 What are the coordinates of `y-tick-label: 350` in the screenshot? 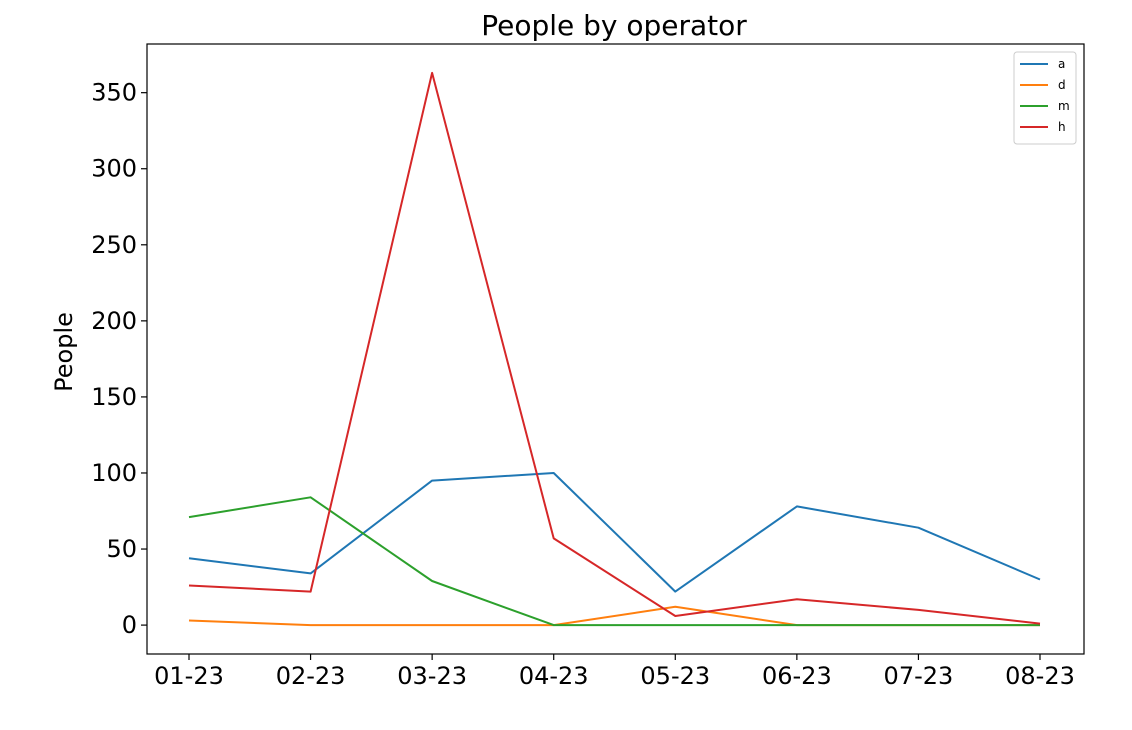 It's located at (114, 93).